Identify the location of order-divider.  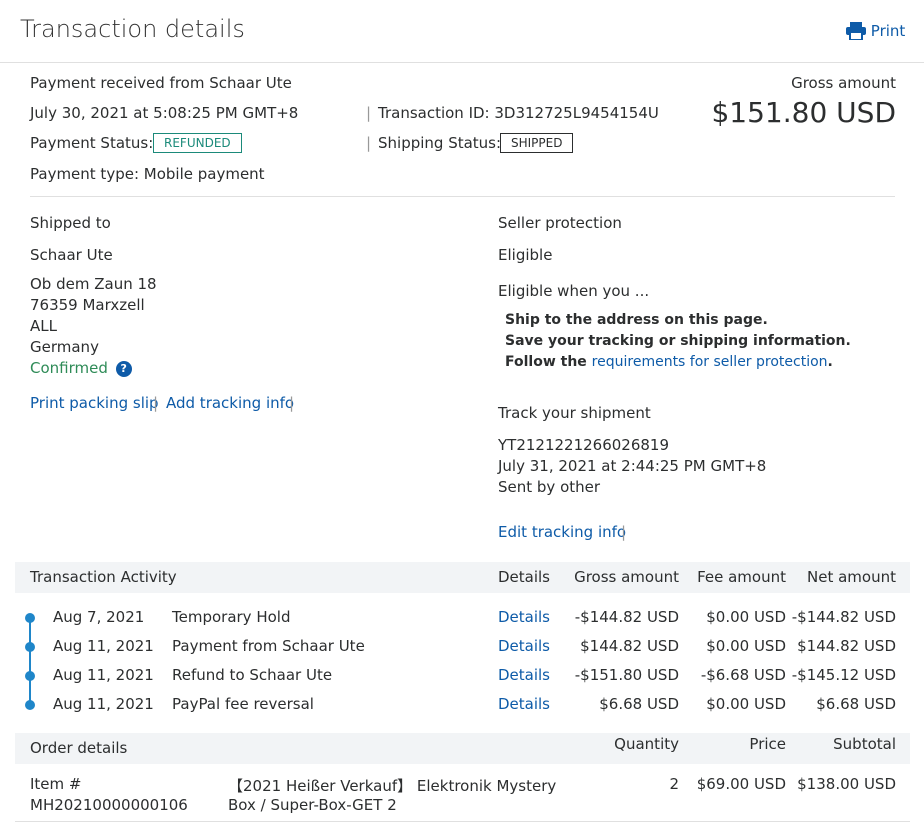
(462, 821).